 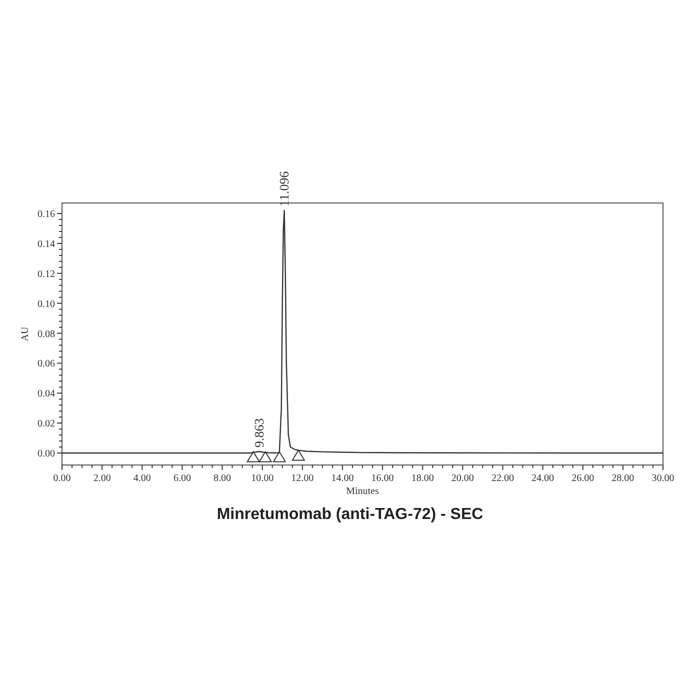 I want to click on x-tick-label: 10.00, so click(x=262, y=478).